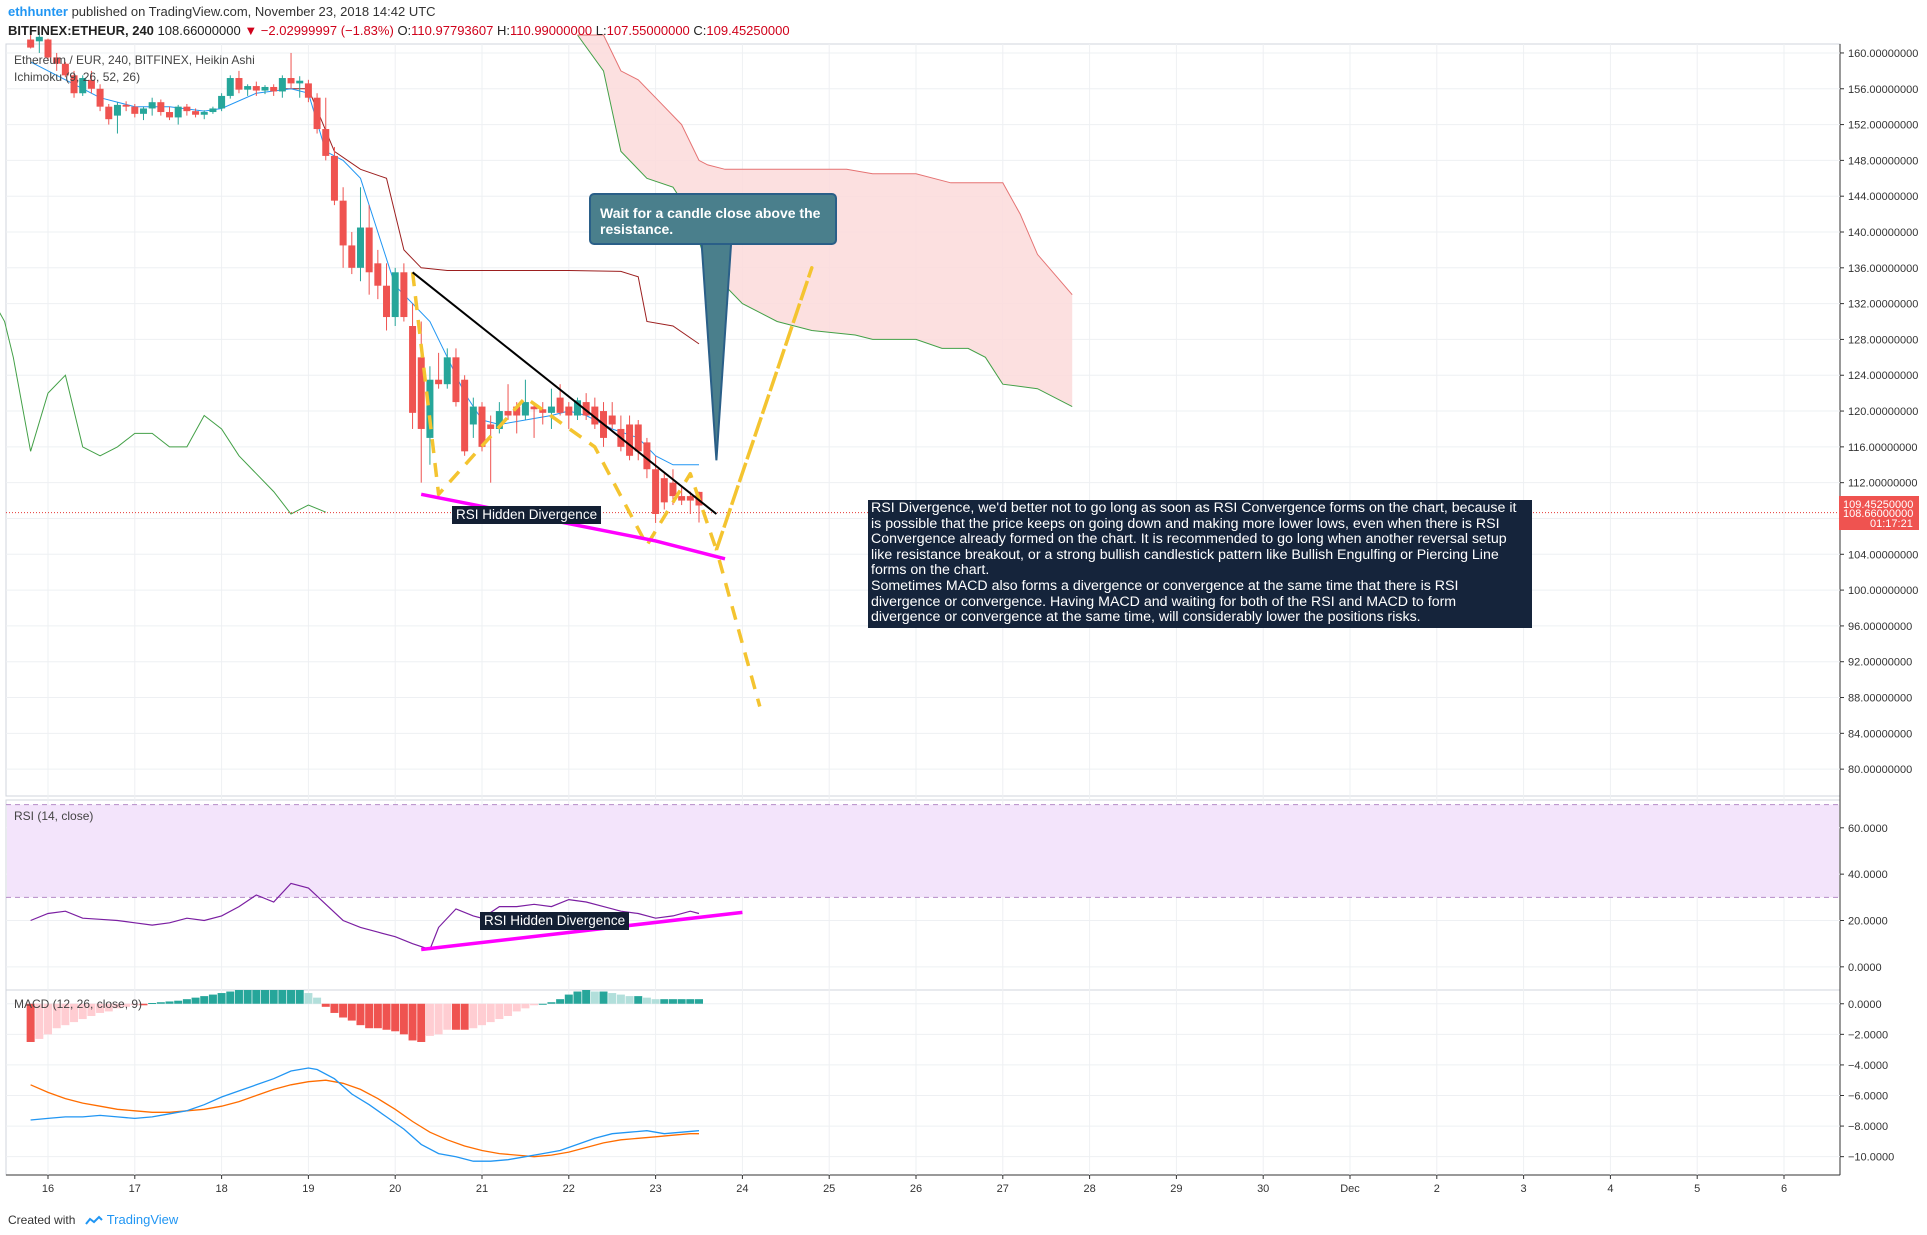  I want to click on y-tick-label: 80.00000000, so click(1880, 770).